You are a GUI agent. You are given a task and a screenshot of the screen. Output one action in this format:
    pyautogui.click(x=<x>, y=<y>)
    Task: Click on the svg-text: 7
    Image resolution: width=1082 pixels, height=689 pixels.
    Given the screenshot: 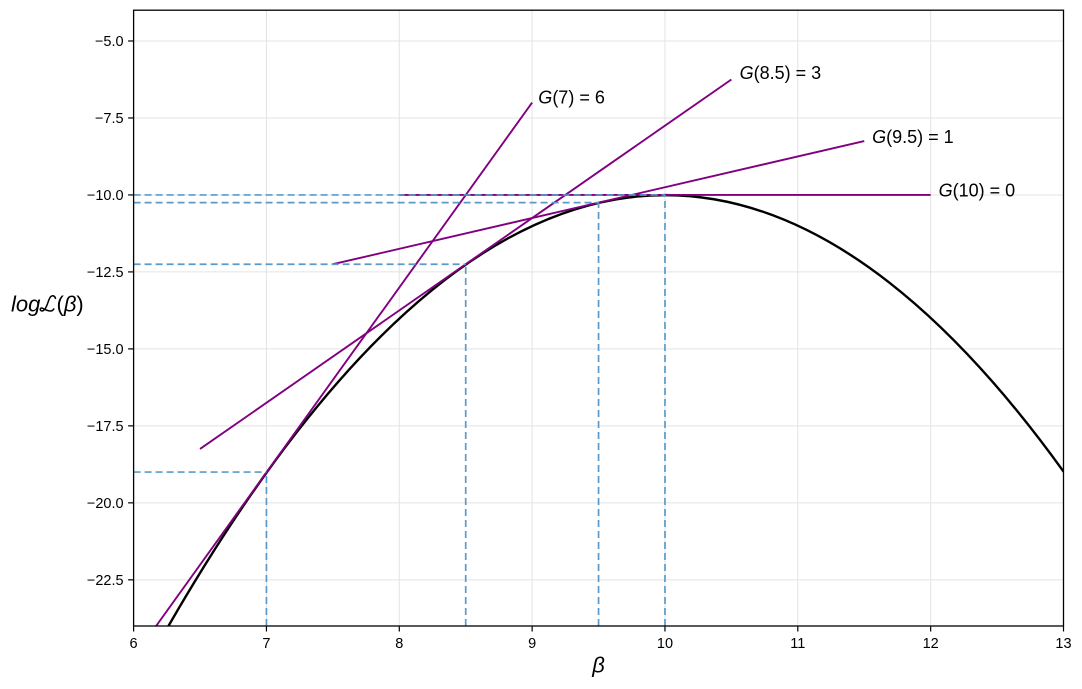 What is the action you would take?
    pyautogui.click(x=266, y=644)
    